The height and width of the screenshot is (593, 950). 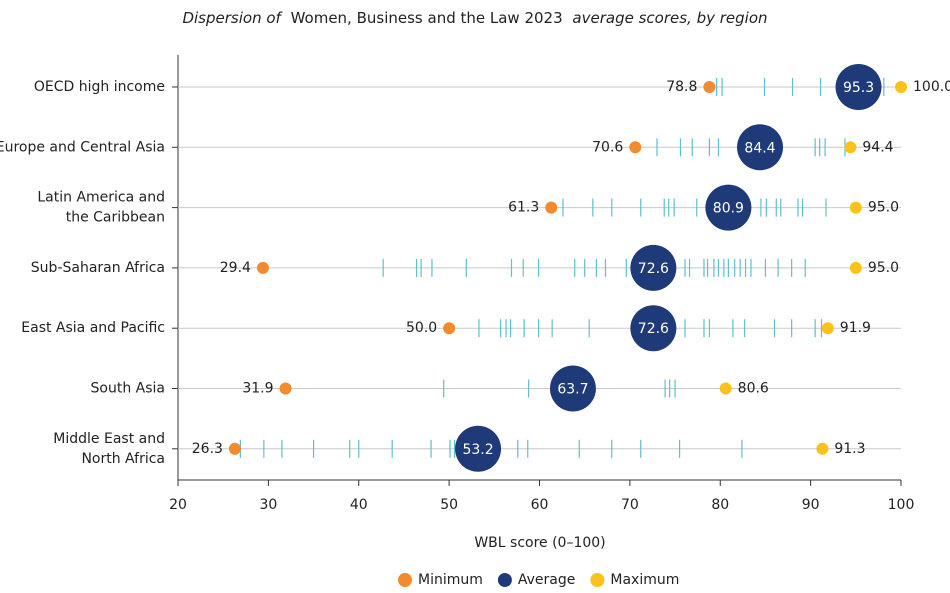 What do you see at coordinates (421, 328) in the screenshot?
I see `minimum-label: 50.0` at bounding box center [421, 328].